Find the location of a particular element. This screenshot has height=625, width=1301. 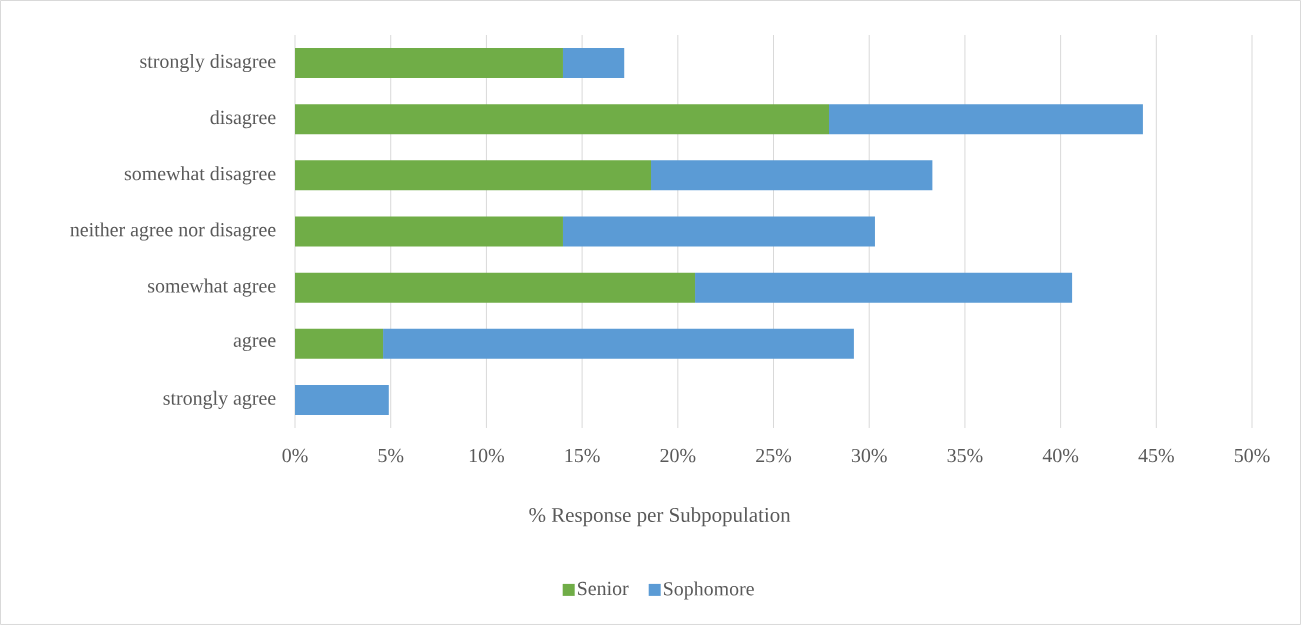

x-tick-label: 50% is located at coordinates (1252, 455).